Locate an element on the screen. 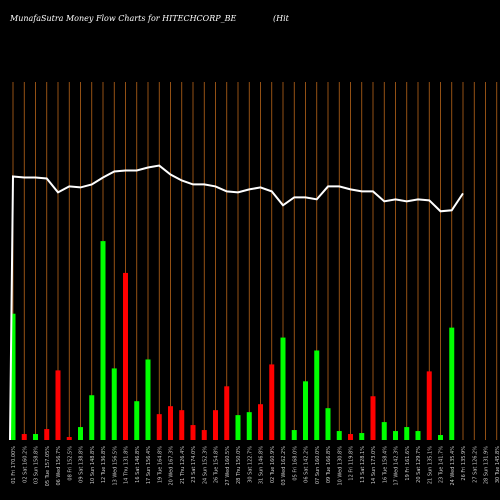 The height and width of the screenshot is (500, 500). x-tick-label: 21 Sun 135.1% is located at coordinates (430, 465).